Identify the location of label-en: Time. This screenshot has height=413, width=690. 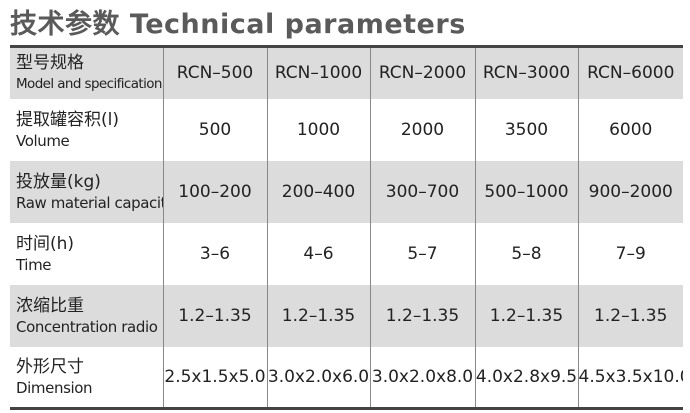
(34, 264).